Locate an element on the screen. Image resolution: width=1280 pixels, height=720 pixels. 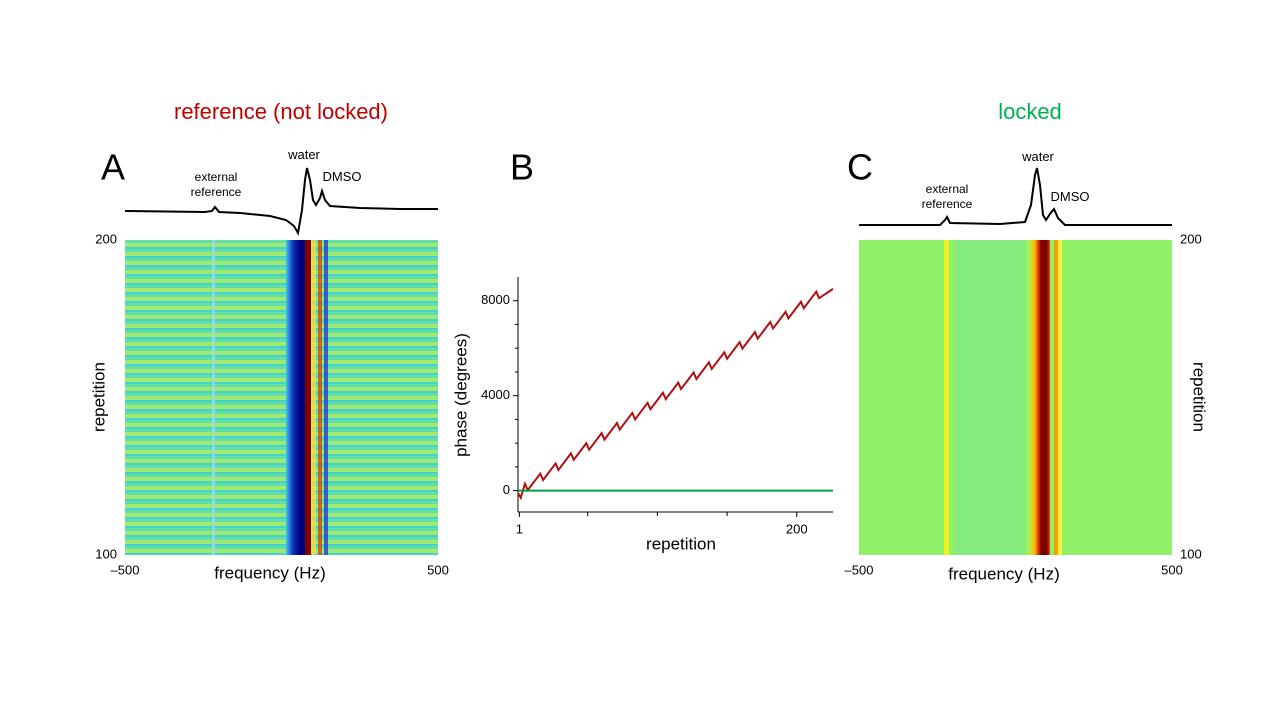
x-tick-label: 200 is located at coordinates (797, 528).